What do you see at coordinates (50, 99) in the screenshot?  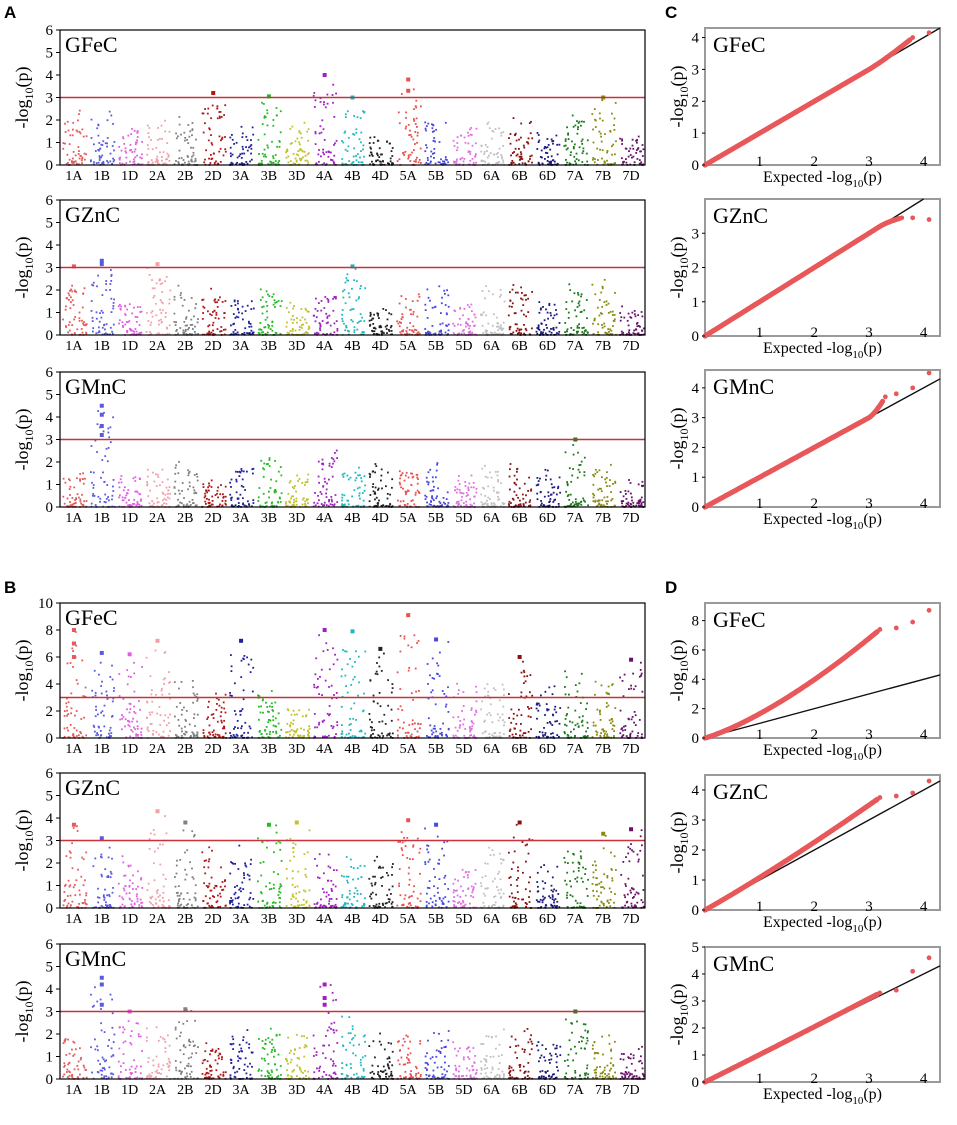 I see `y-tick-label: 3` at bounding box center [50, 99].